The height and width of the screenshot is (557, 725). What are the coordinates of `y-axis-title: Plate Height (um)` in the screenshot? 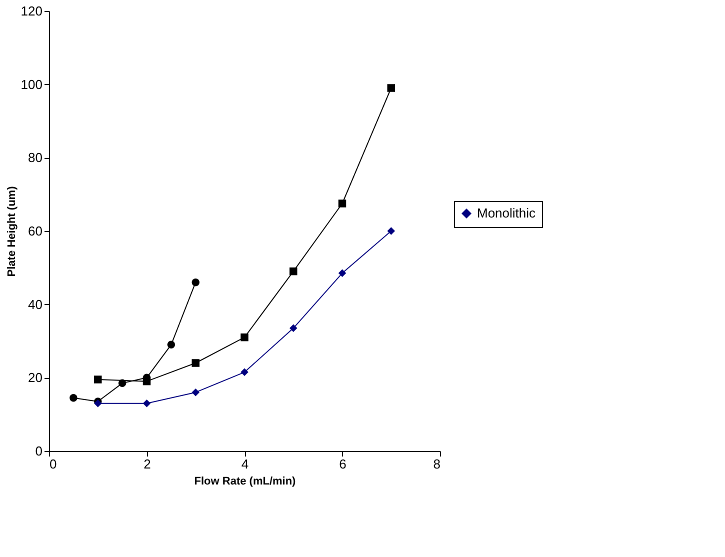 It's located at (12, 231).